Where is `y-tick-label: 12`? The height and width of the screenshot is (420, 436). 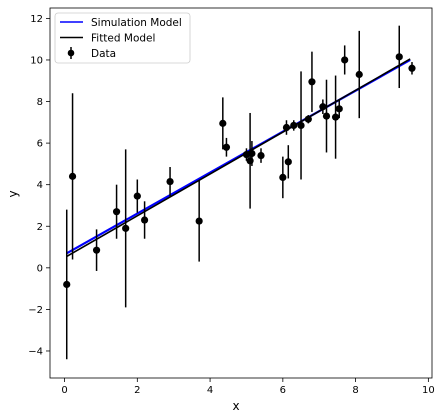 y-tick-label: 12 is located at coordinates (36, 19).